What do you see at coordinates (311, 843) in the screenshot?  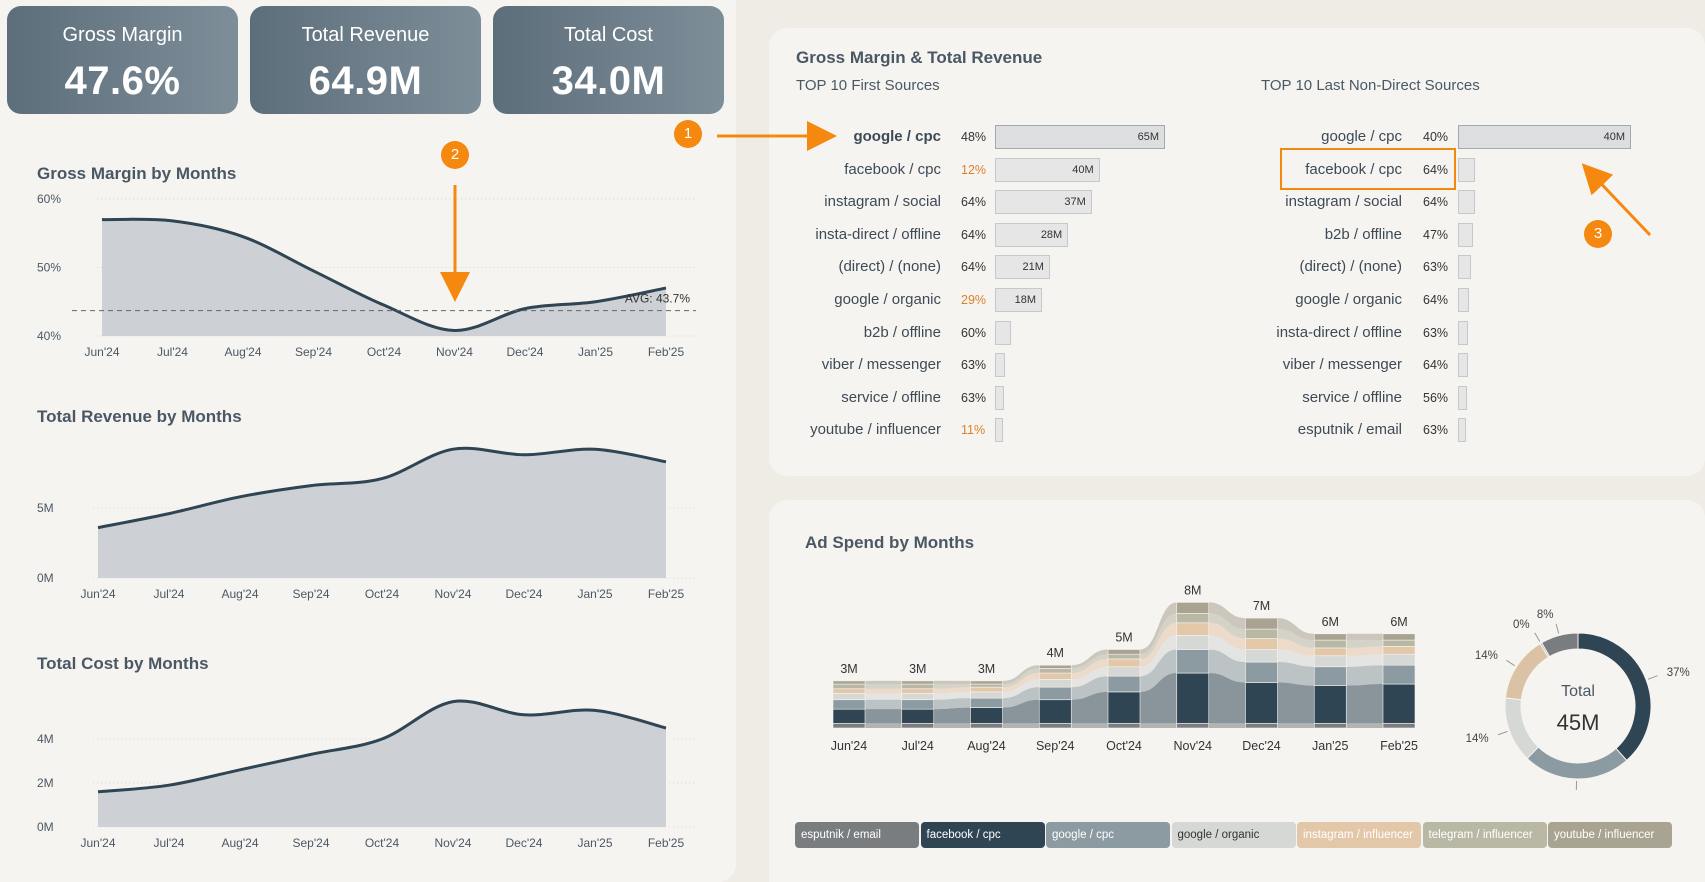 I see `x-tick-label: Sep'24` at bounding box center [311, 843].